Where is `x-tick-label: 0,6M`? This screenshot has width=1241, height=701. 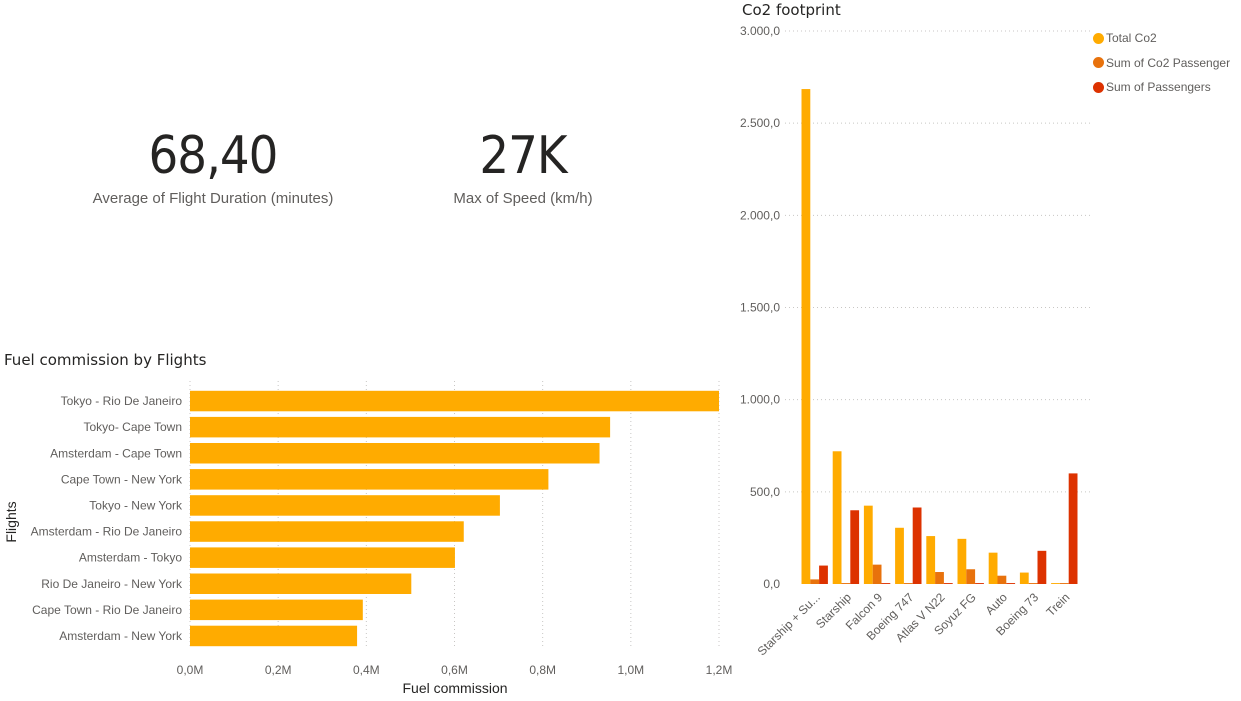 x-tick-label: 0,6M is located at coordinates (454, 670).